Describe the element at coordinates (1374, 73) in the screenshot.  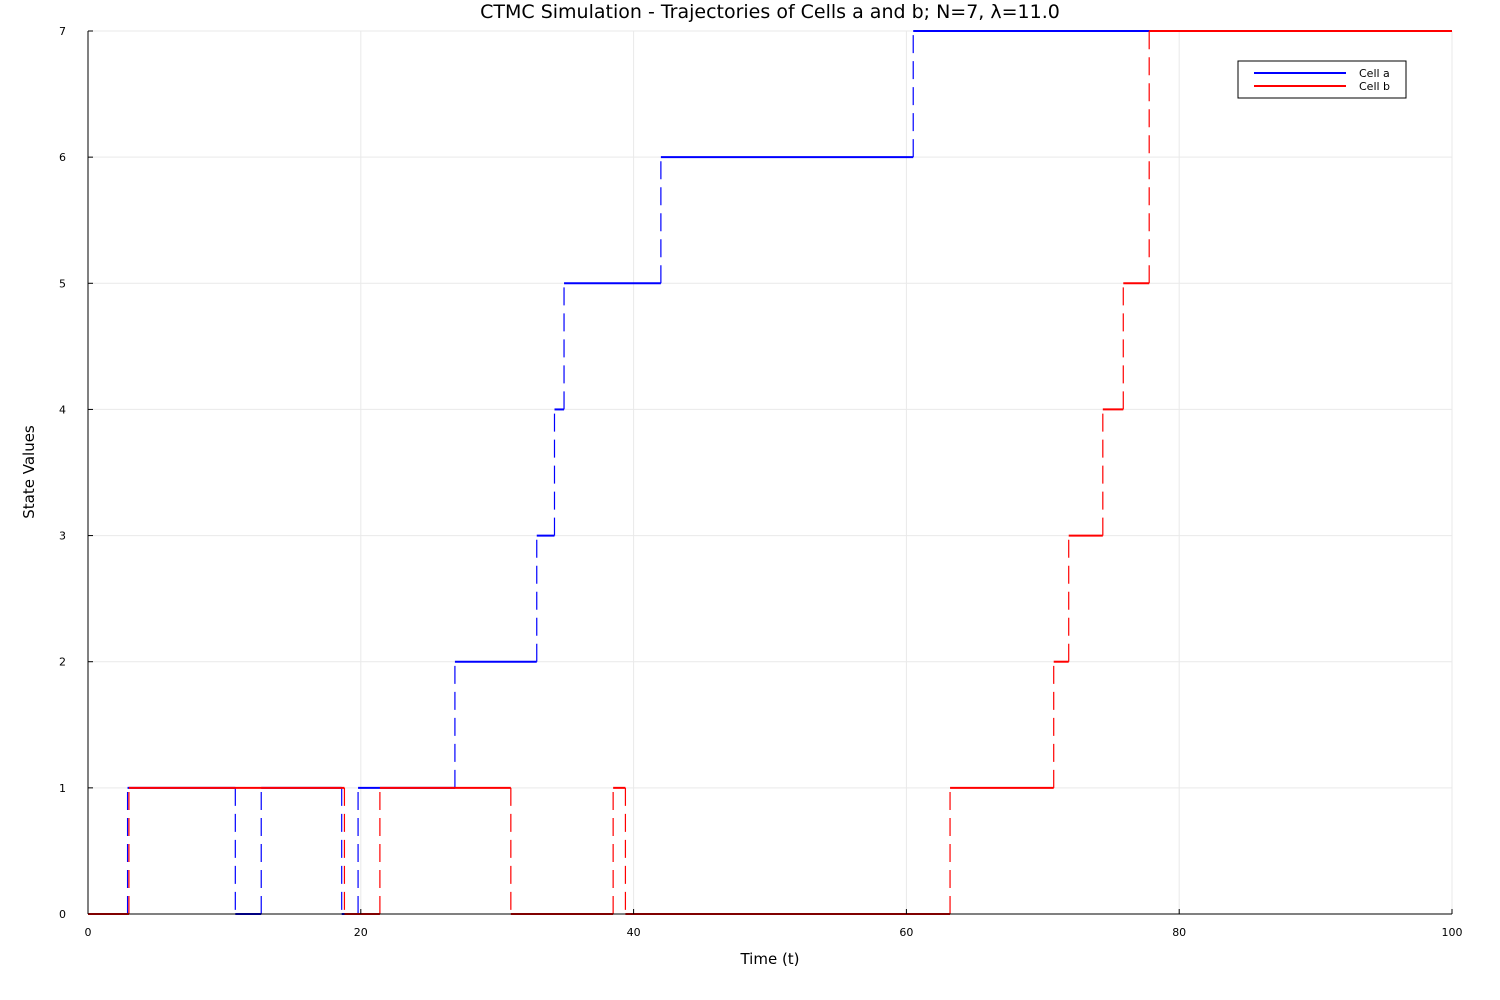
I see `legend-label-cell-a: Cell a` at that location.